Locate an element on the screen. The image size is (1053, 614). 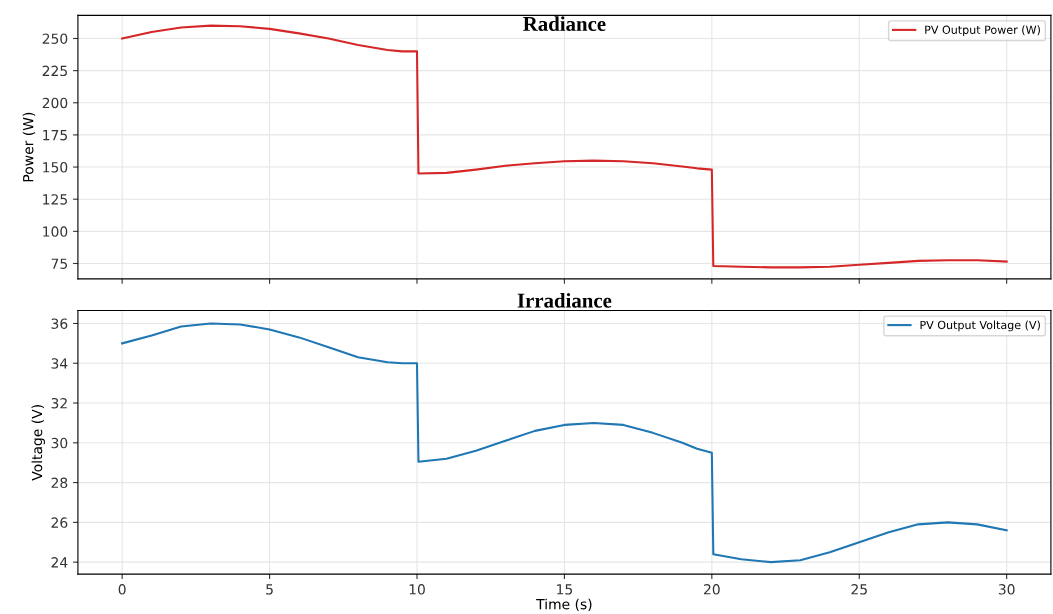
y-tick-label: 250 is located at coordinates (55, 38).